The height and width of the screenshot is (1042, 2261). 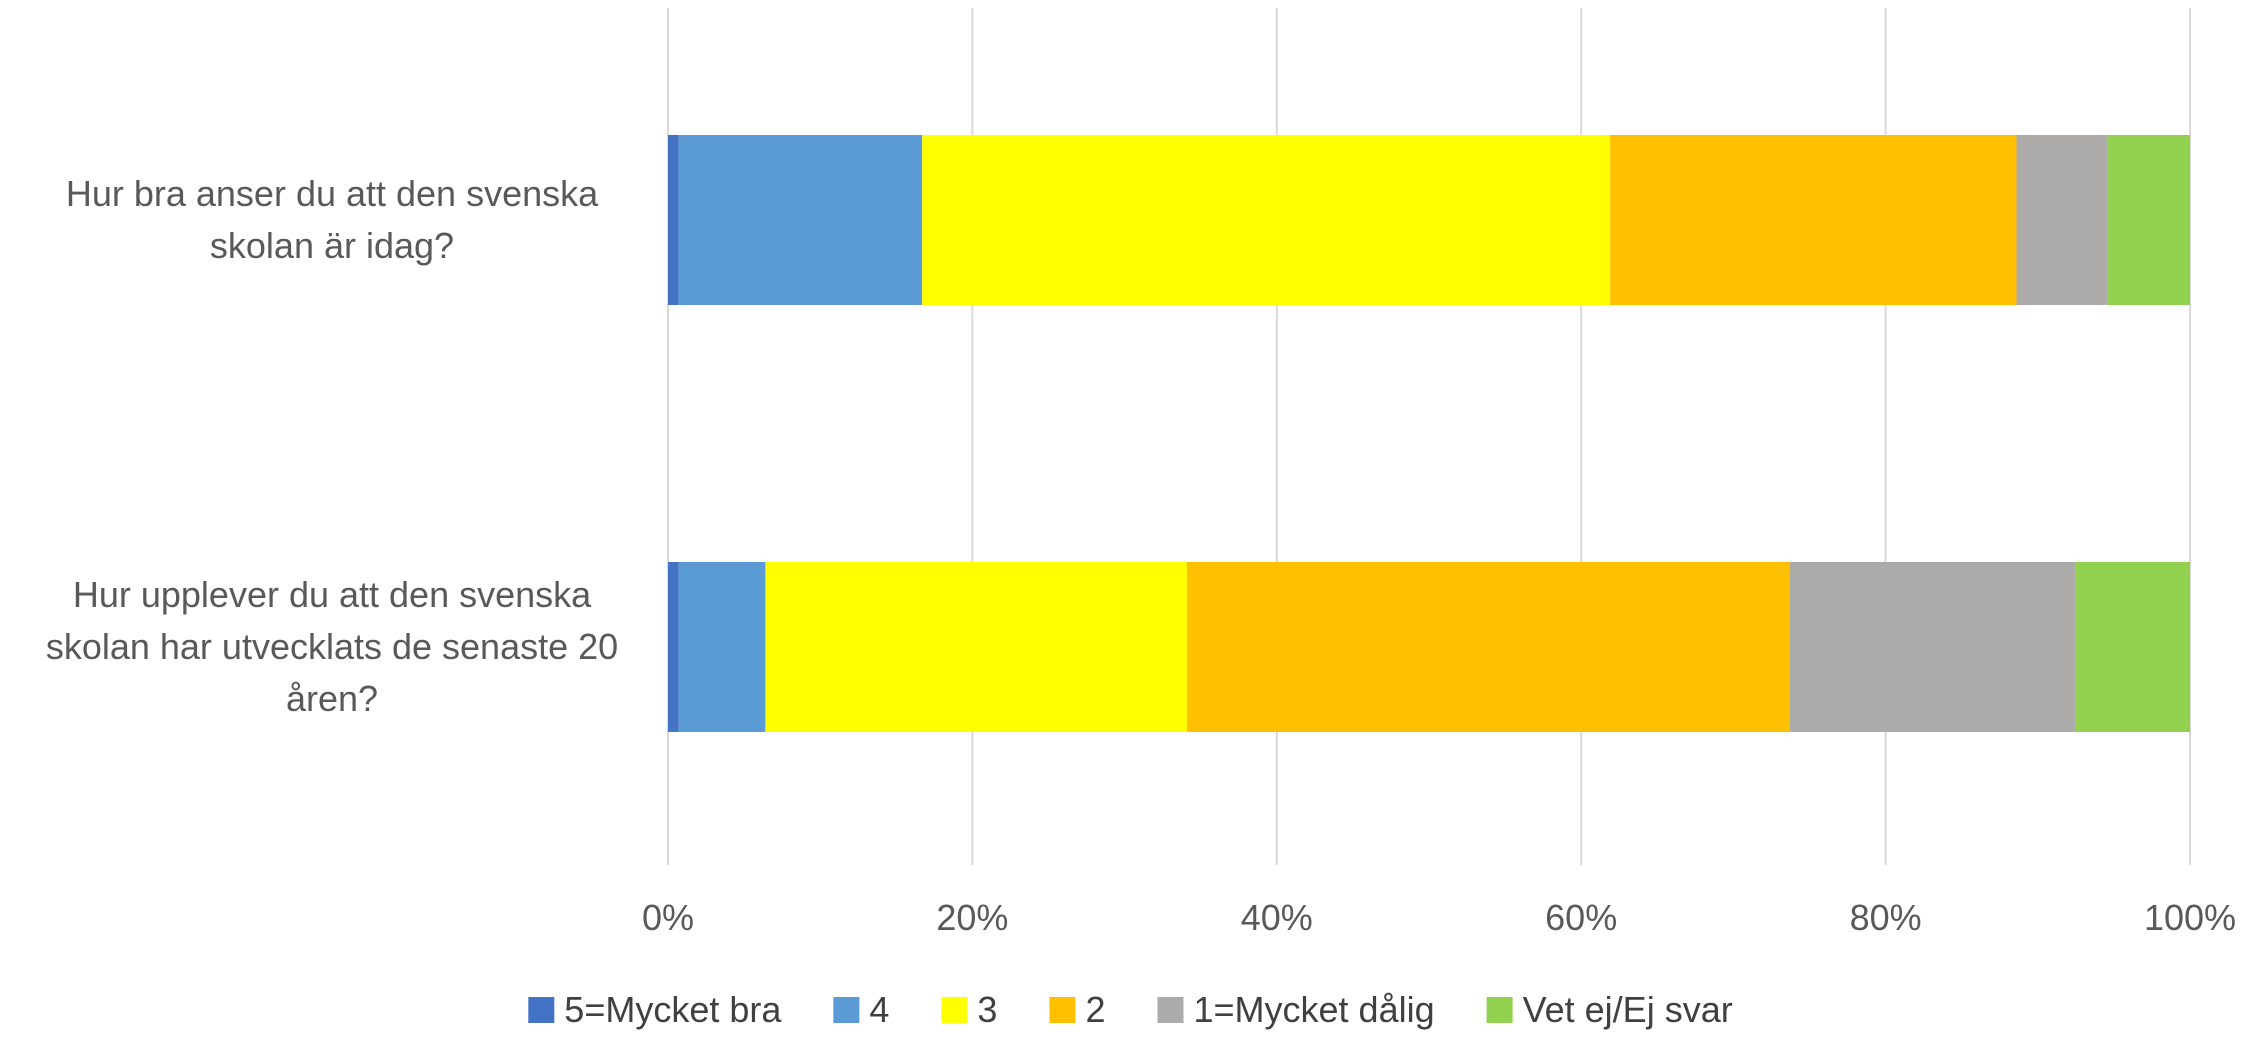 I want to click on x-tick-label: 60%, so click(x=1581, y=917).